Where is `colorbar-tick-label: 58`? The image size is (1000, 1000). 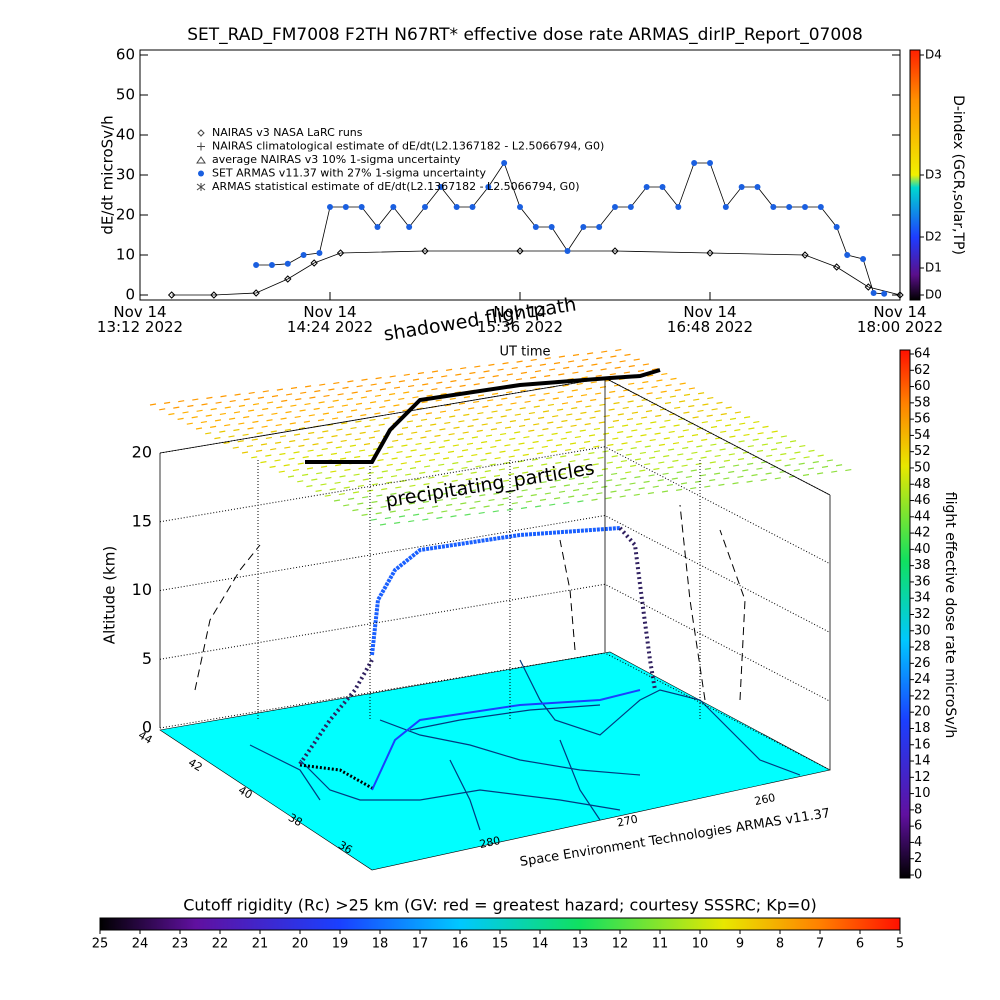 colorbar-tick-label: 58 is located at coordinates (922, 402).